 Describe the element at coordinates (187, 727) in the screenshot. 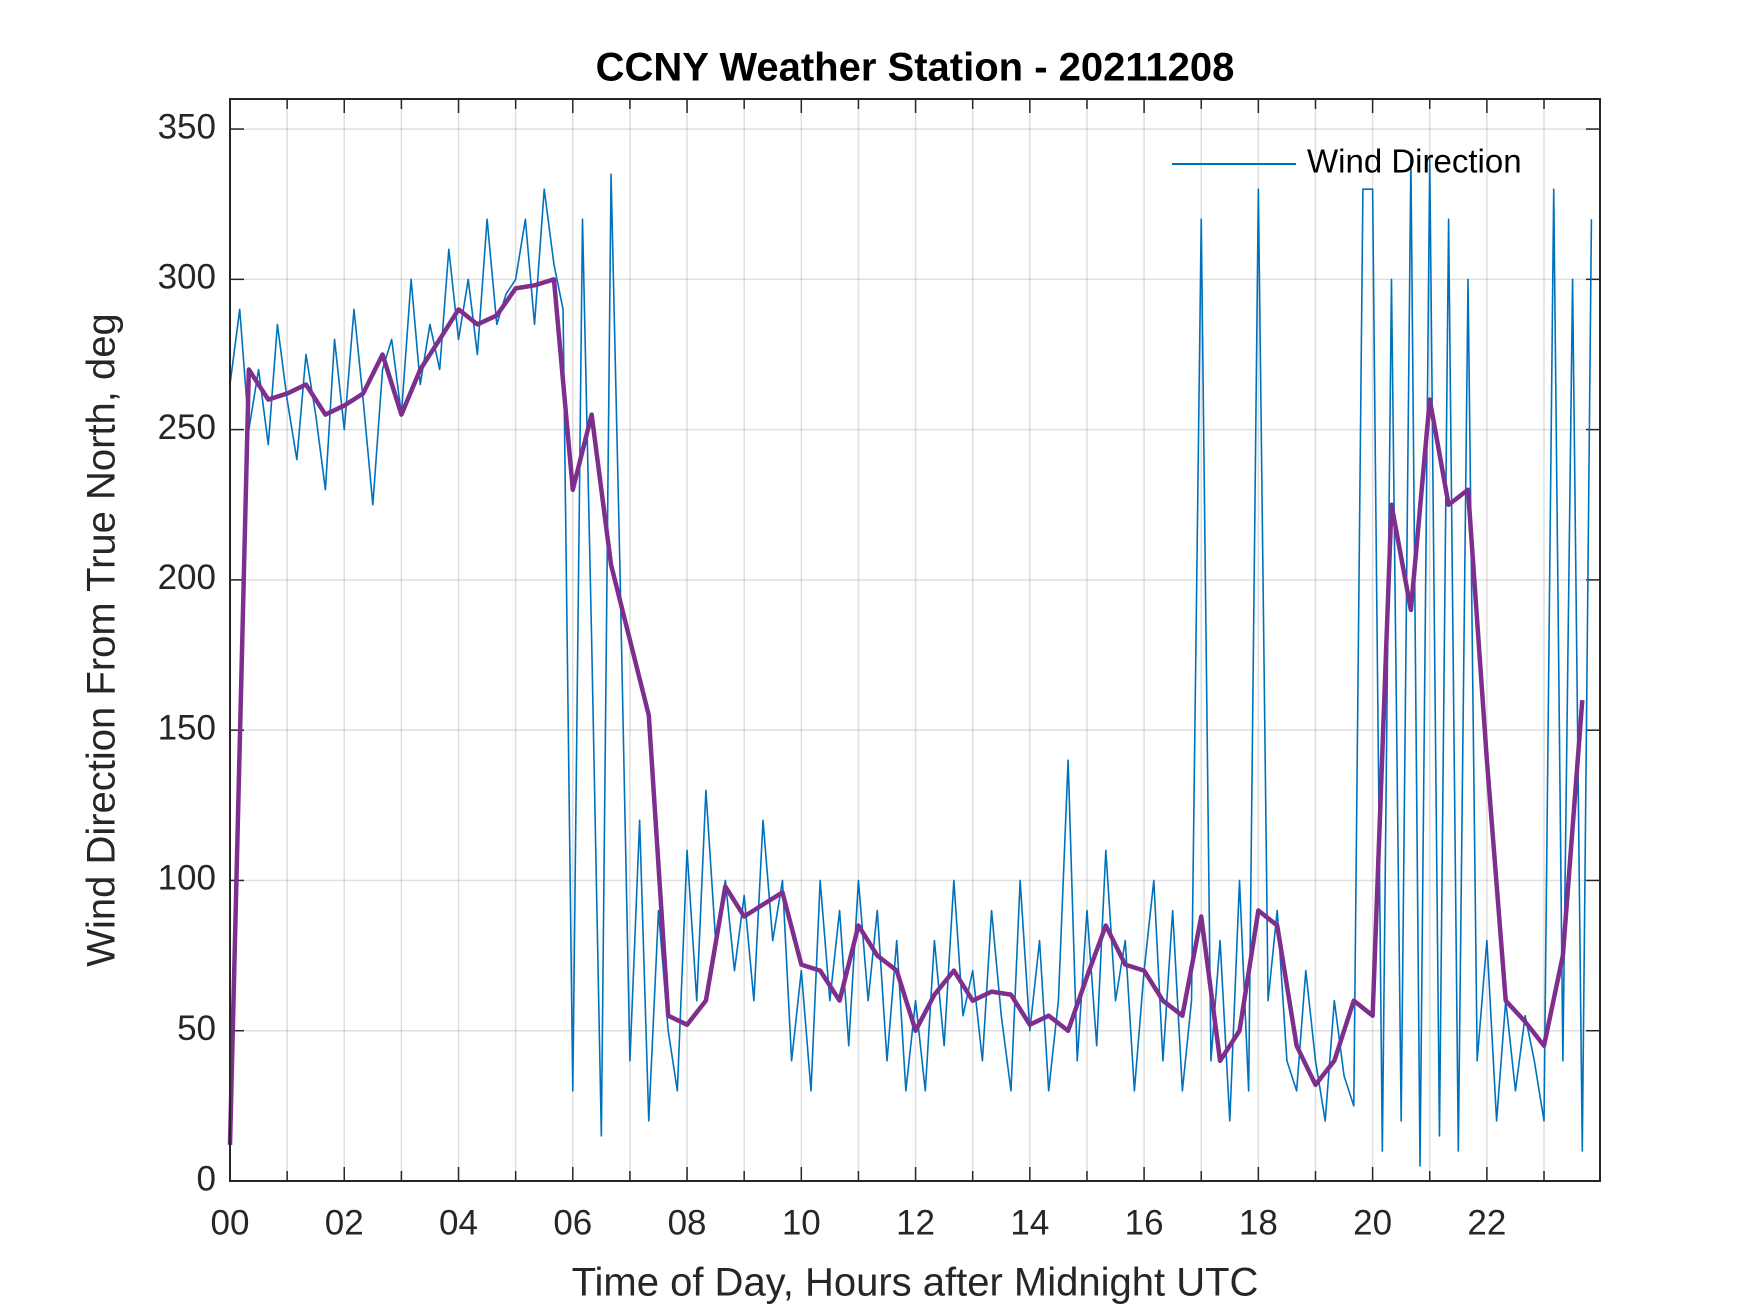

I see `y-tick-label: 150` at that location.